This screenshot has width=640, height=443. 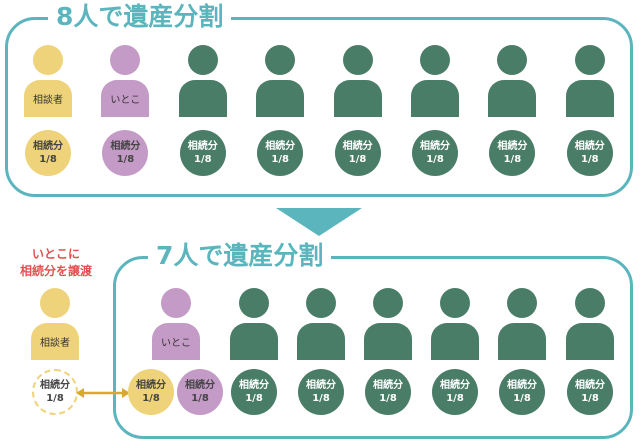 I want to click on down-arrow-icon, so click(x=319, y=222).